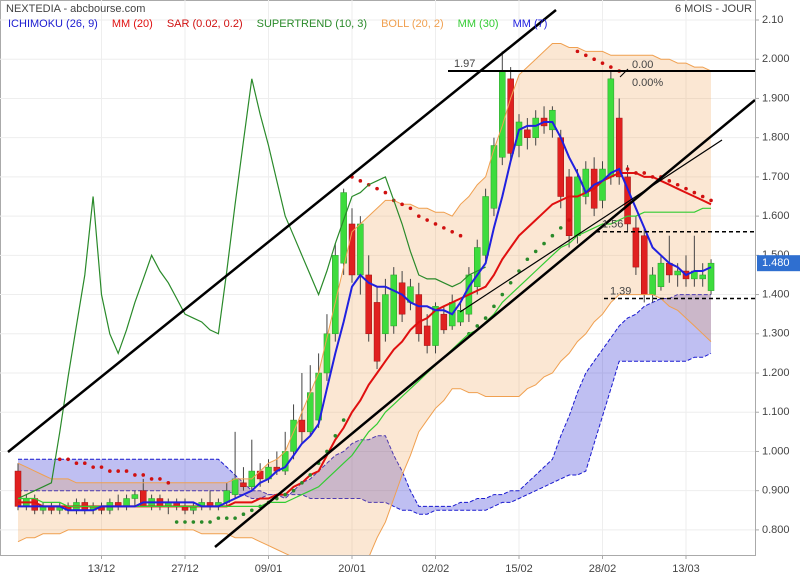  What do you see at coordinates (75, 9) in the screenshot?
I see `chart-title: NEXTEDIA - abcbourse.com` at bounding box center [75, 9].